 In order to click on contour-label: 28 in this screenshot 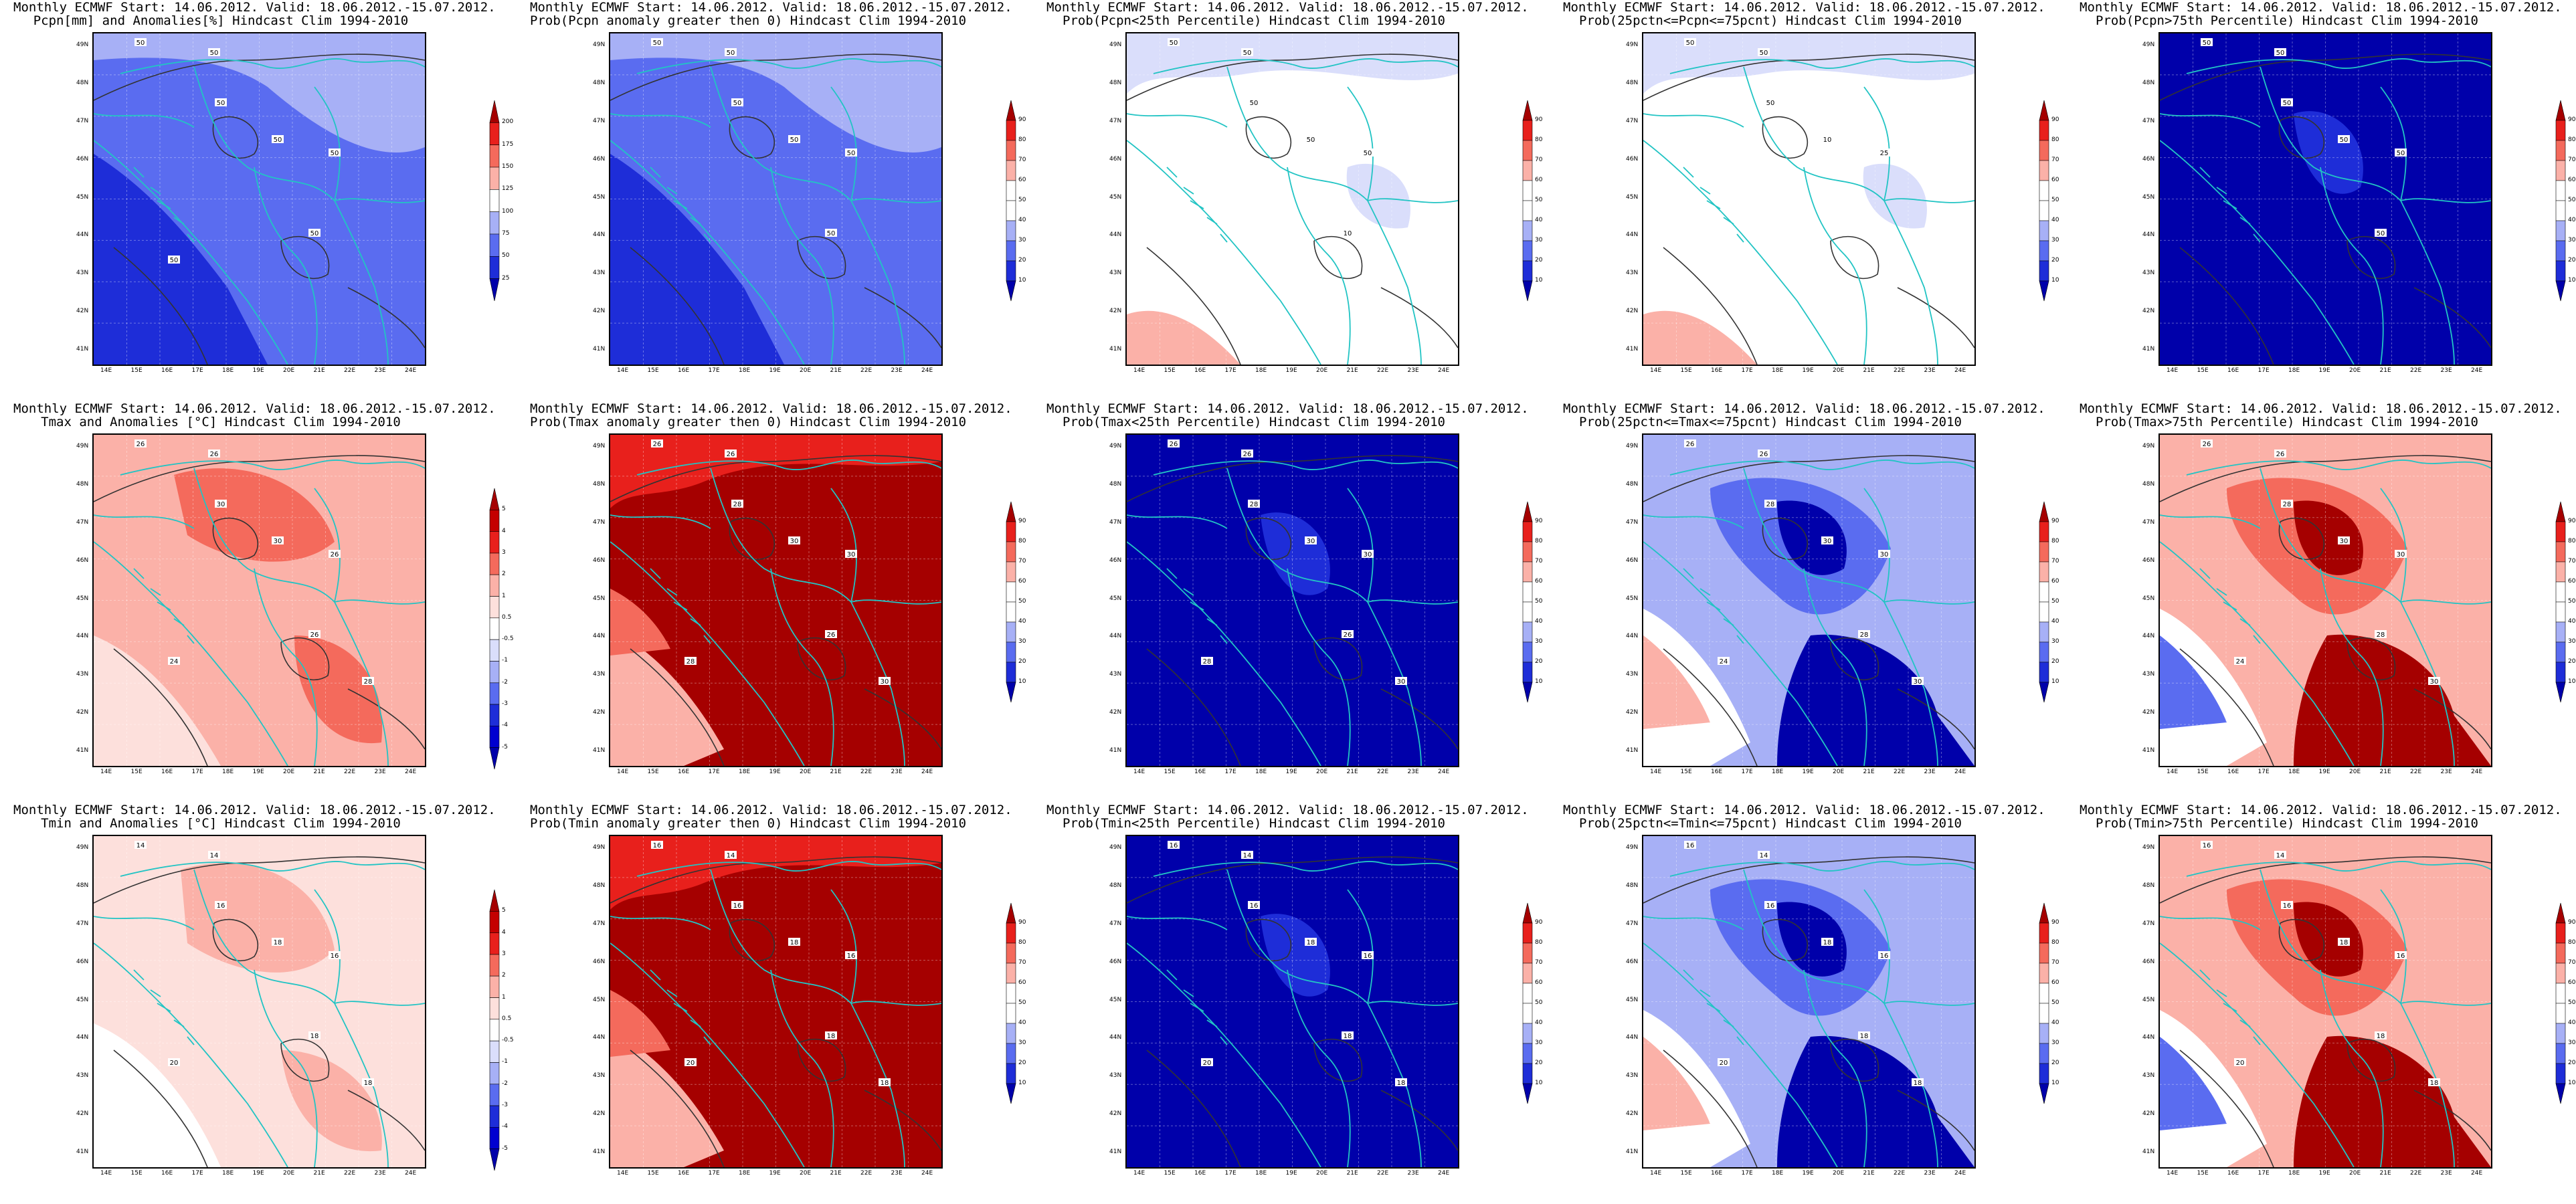, I will do `click(2287, 504)`.